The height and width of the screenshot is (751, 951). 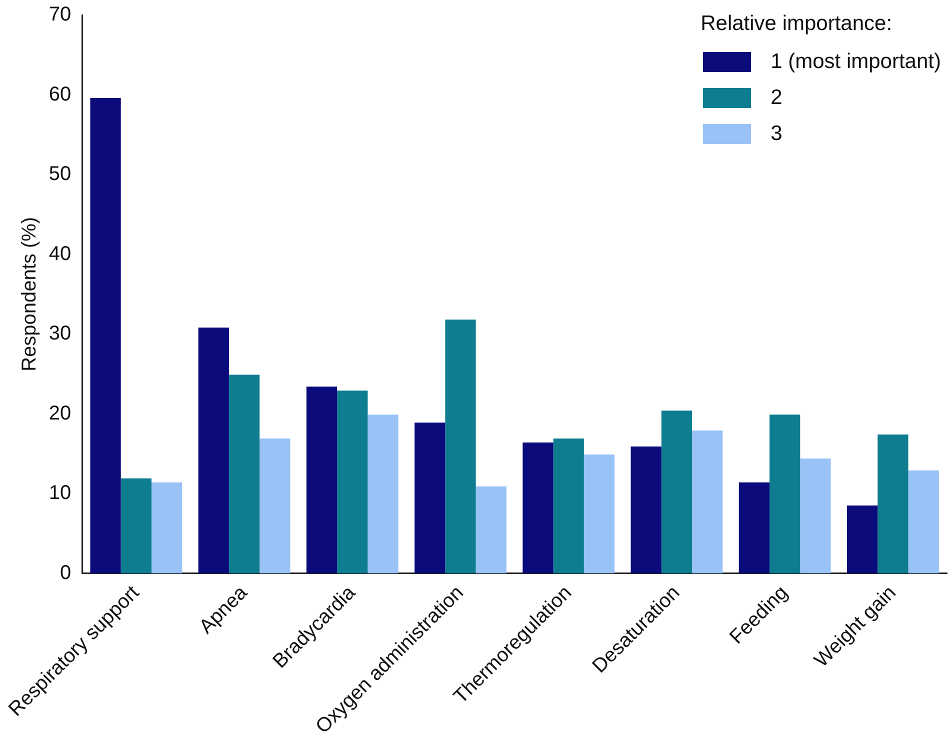 What do you see at coordinates (66, 573) in the screenshot?
I see `y-tick-label: 0` at bounding box center [66, 573].